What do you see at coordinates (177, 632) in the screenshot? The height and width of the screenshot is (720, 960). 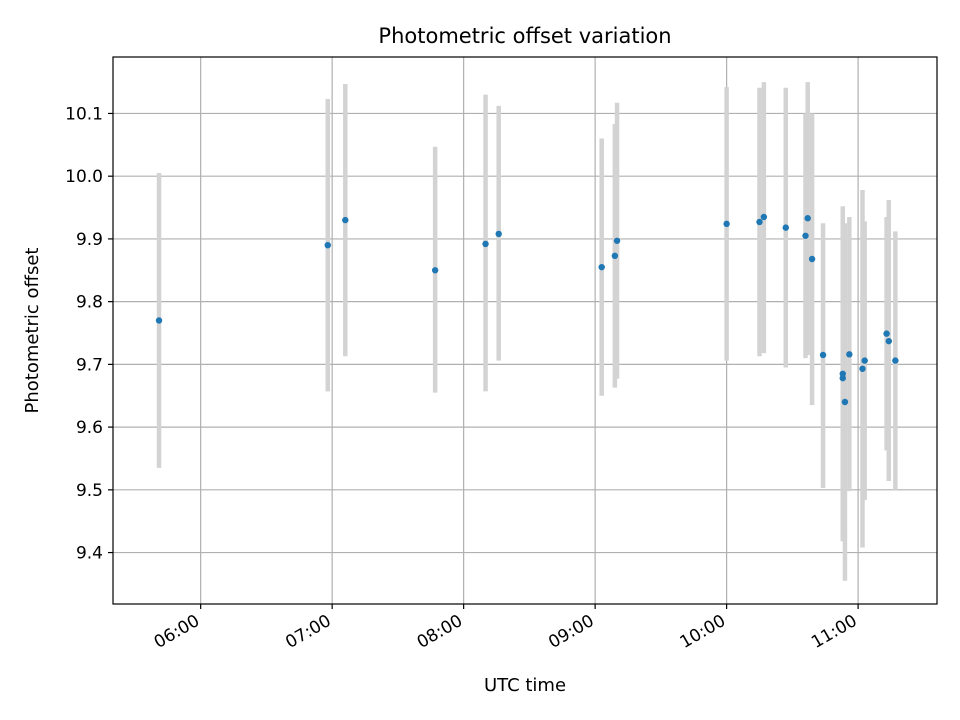 I see `x-tick-label: 06:00` at bounding box center [177, 632].